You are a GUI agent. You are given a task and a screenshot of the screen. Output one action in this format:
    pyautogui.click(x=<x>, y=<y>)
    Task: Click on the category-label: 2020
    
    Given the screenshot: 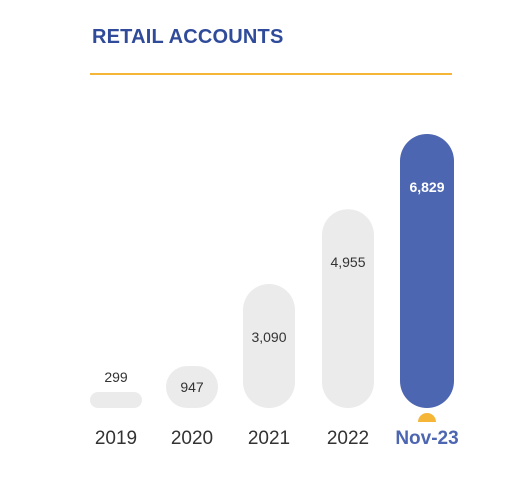 What is the action you would take?
    pyautogui.click(x=192, y=438)
    